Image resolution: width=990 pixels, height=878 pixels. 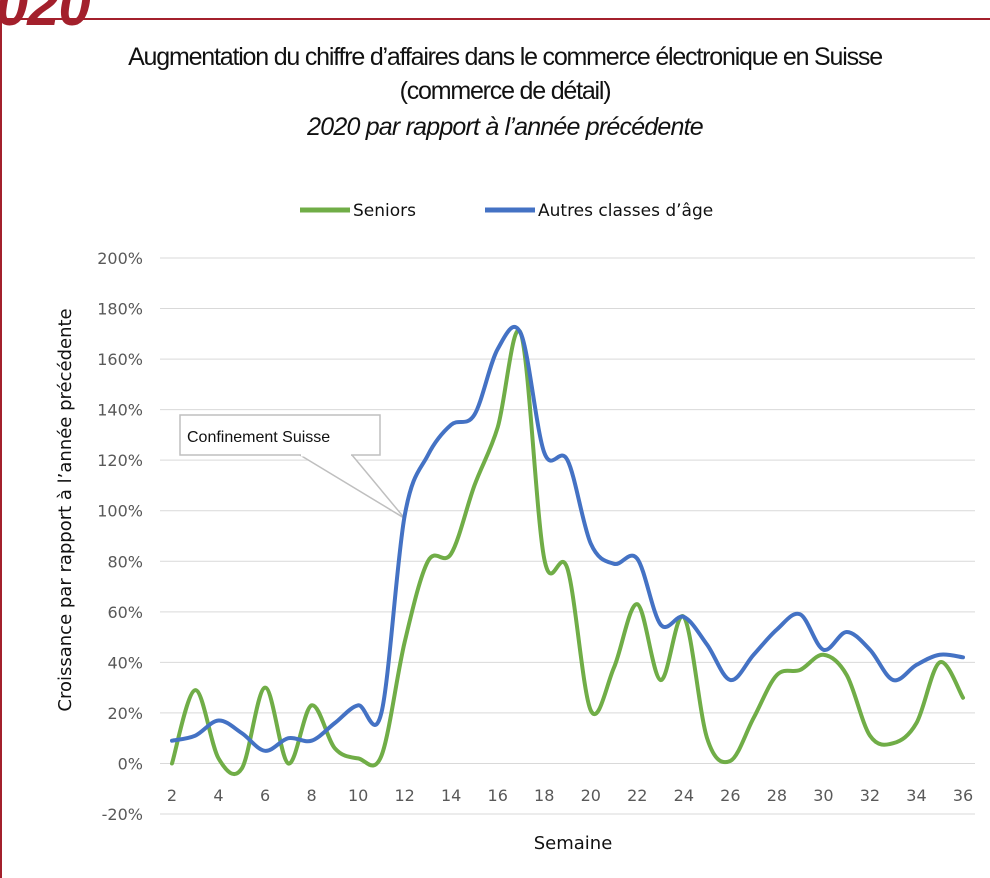 What do you see at coordinates (120, 258) in the screenshot?
I see `y-tick-label: 200%` at bounding box center [120, 258].